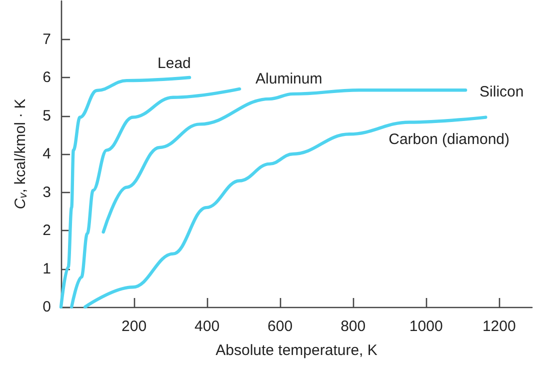 The width and height of the screenshot is (537, 367). Describe the element at coordinates (207, 326) in the screenshot. I see `x-tick-label: 400` at that location.